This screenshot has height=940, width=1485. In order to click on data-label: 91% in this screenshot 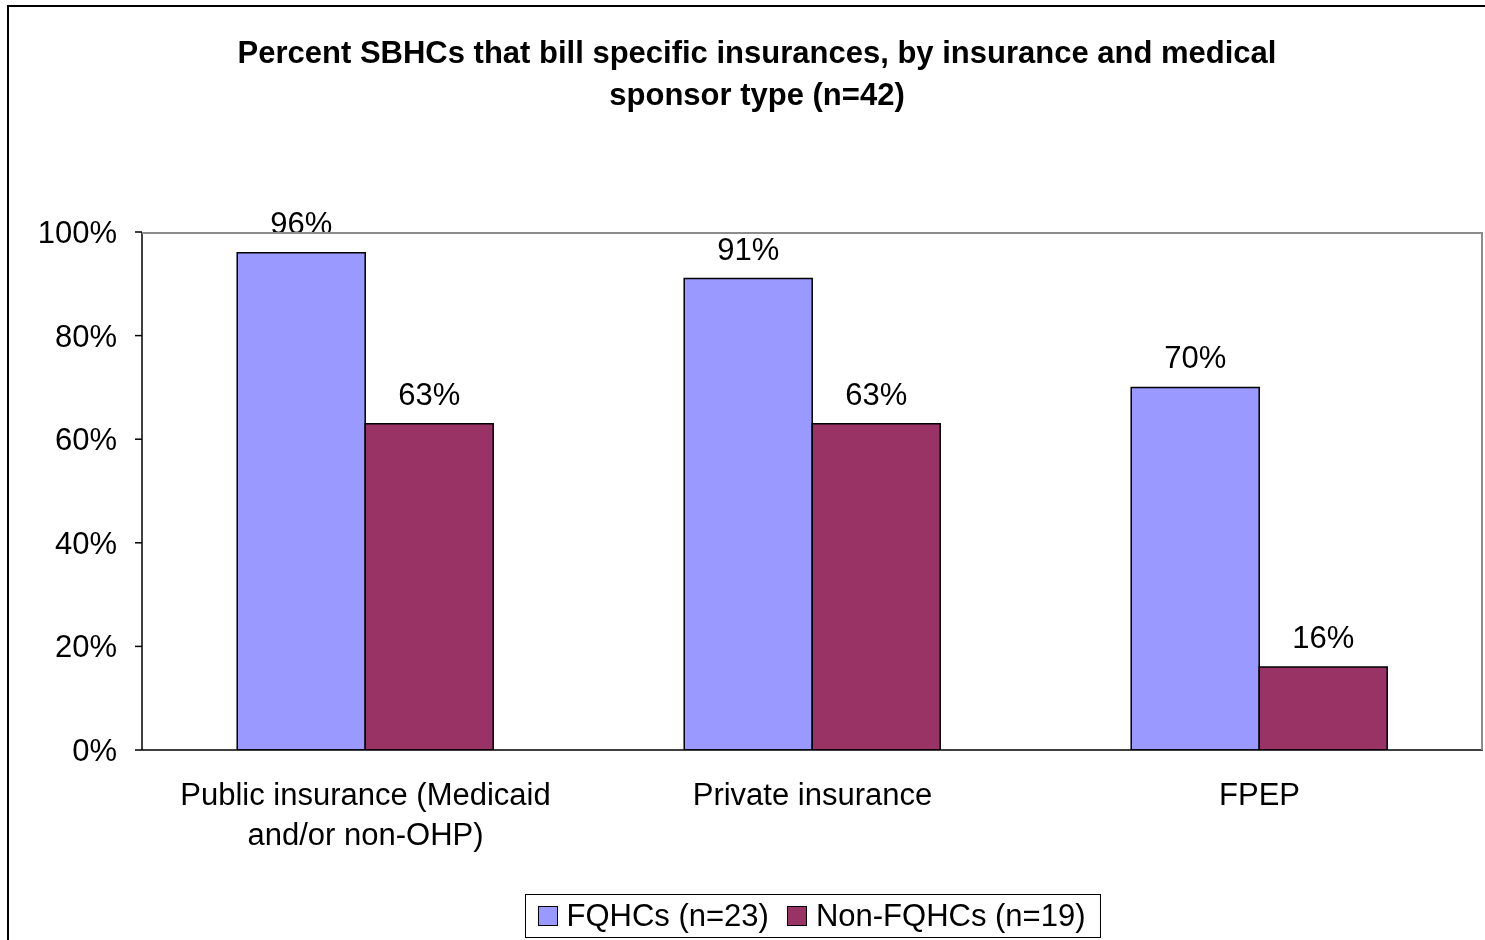, I will do `click(748, 249)`.